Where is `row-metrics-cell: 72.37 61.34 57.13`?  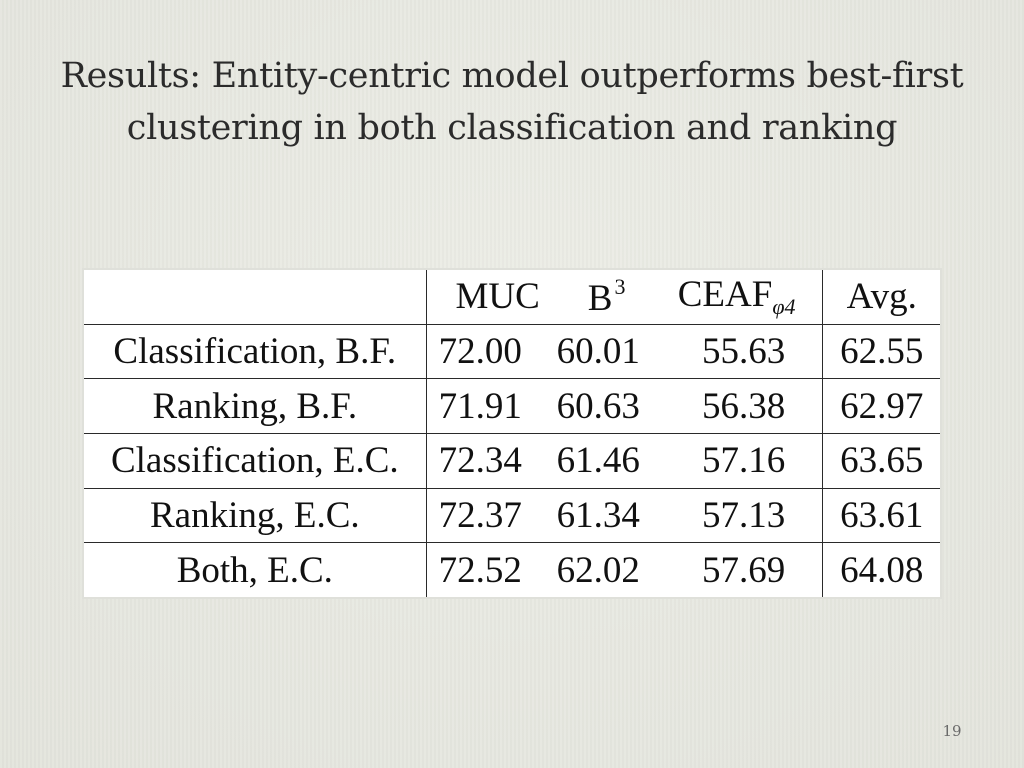 row-metrics-cell: 72.37 61.34 57.13 is located at coordinates (624, 515).